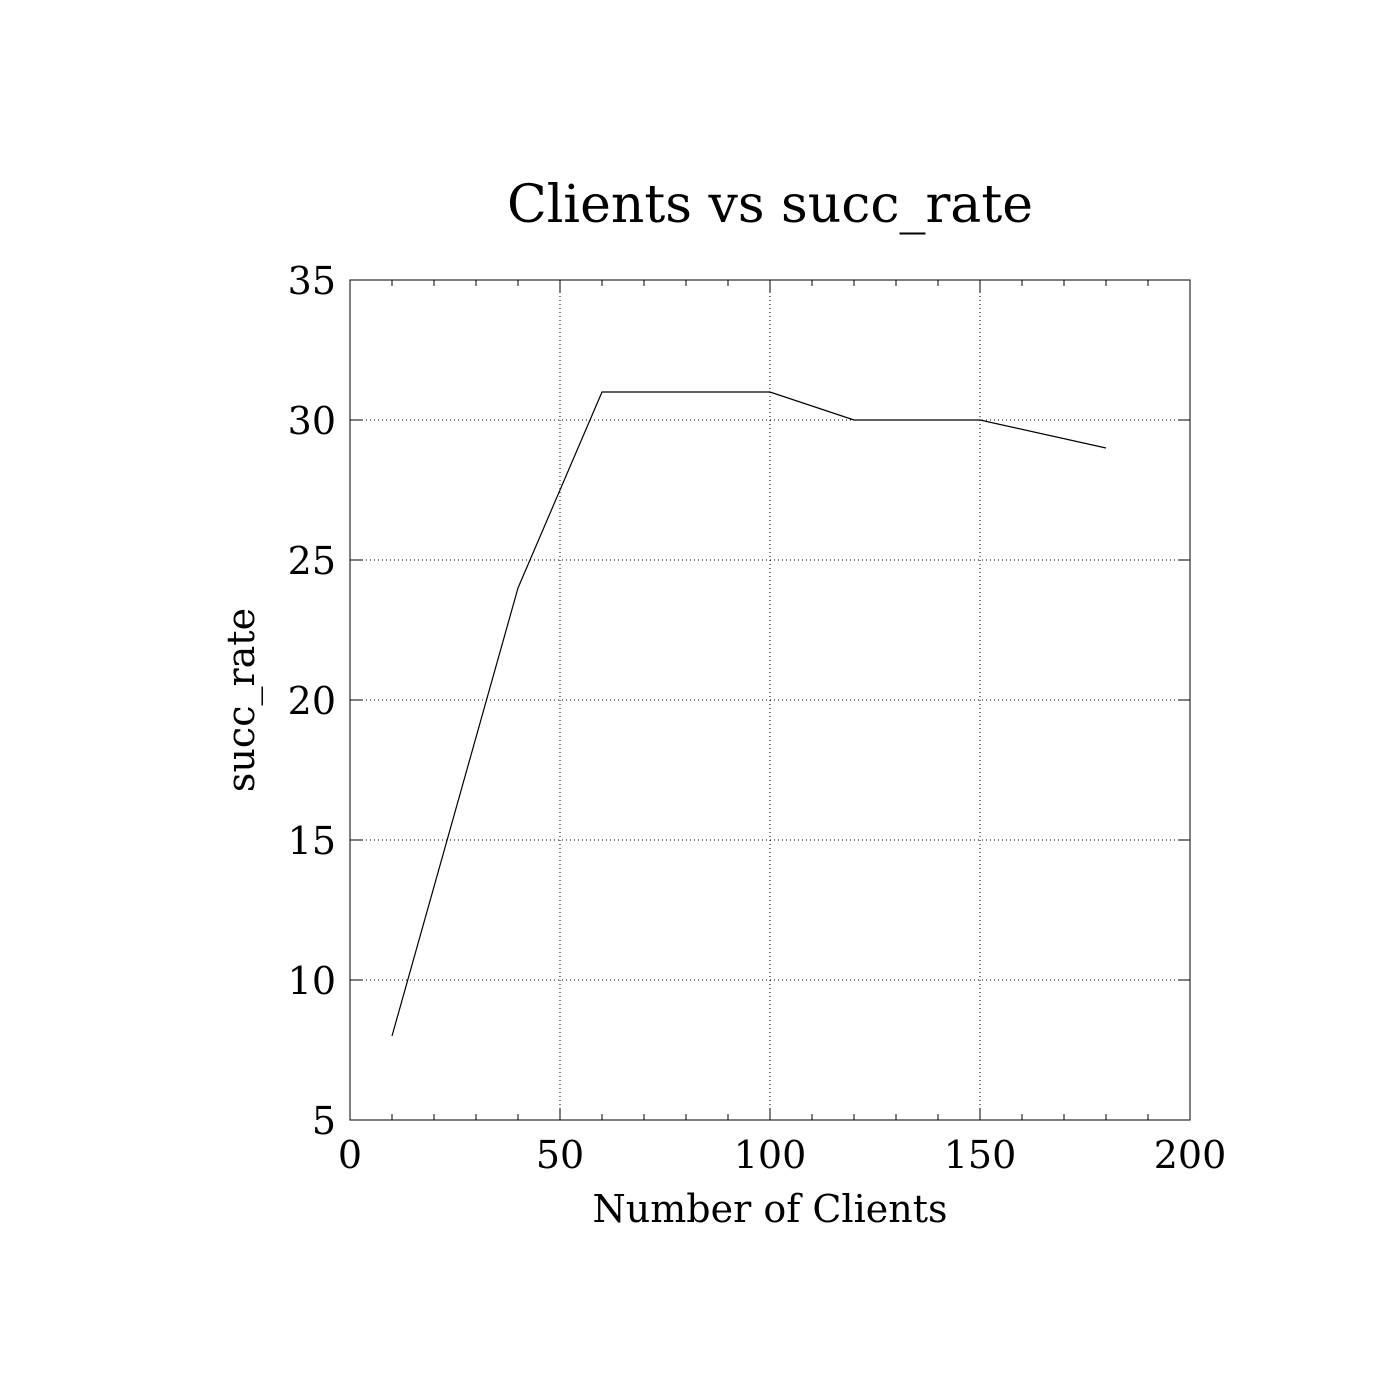 The width and height of the screenshot is (1400, 1400). I want to click on x-tick-label: 0, so click(350, 1155).